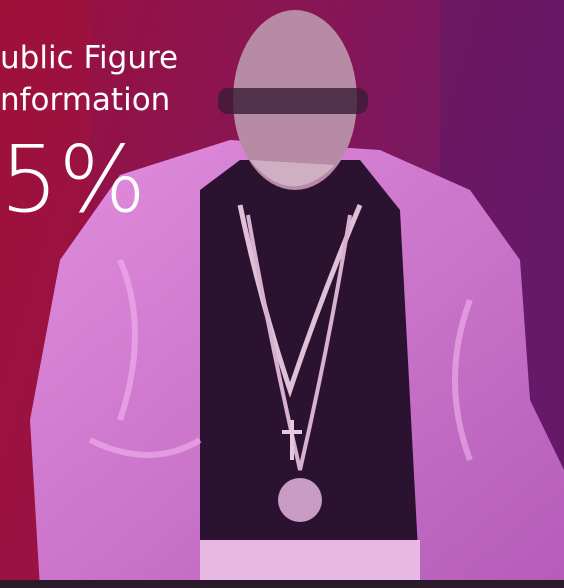 This screenshot has width=564, height=588. I want to click on title-line: nformation, so click(85, 100).